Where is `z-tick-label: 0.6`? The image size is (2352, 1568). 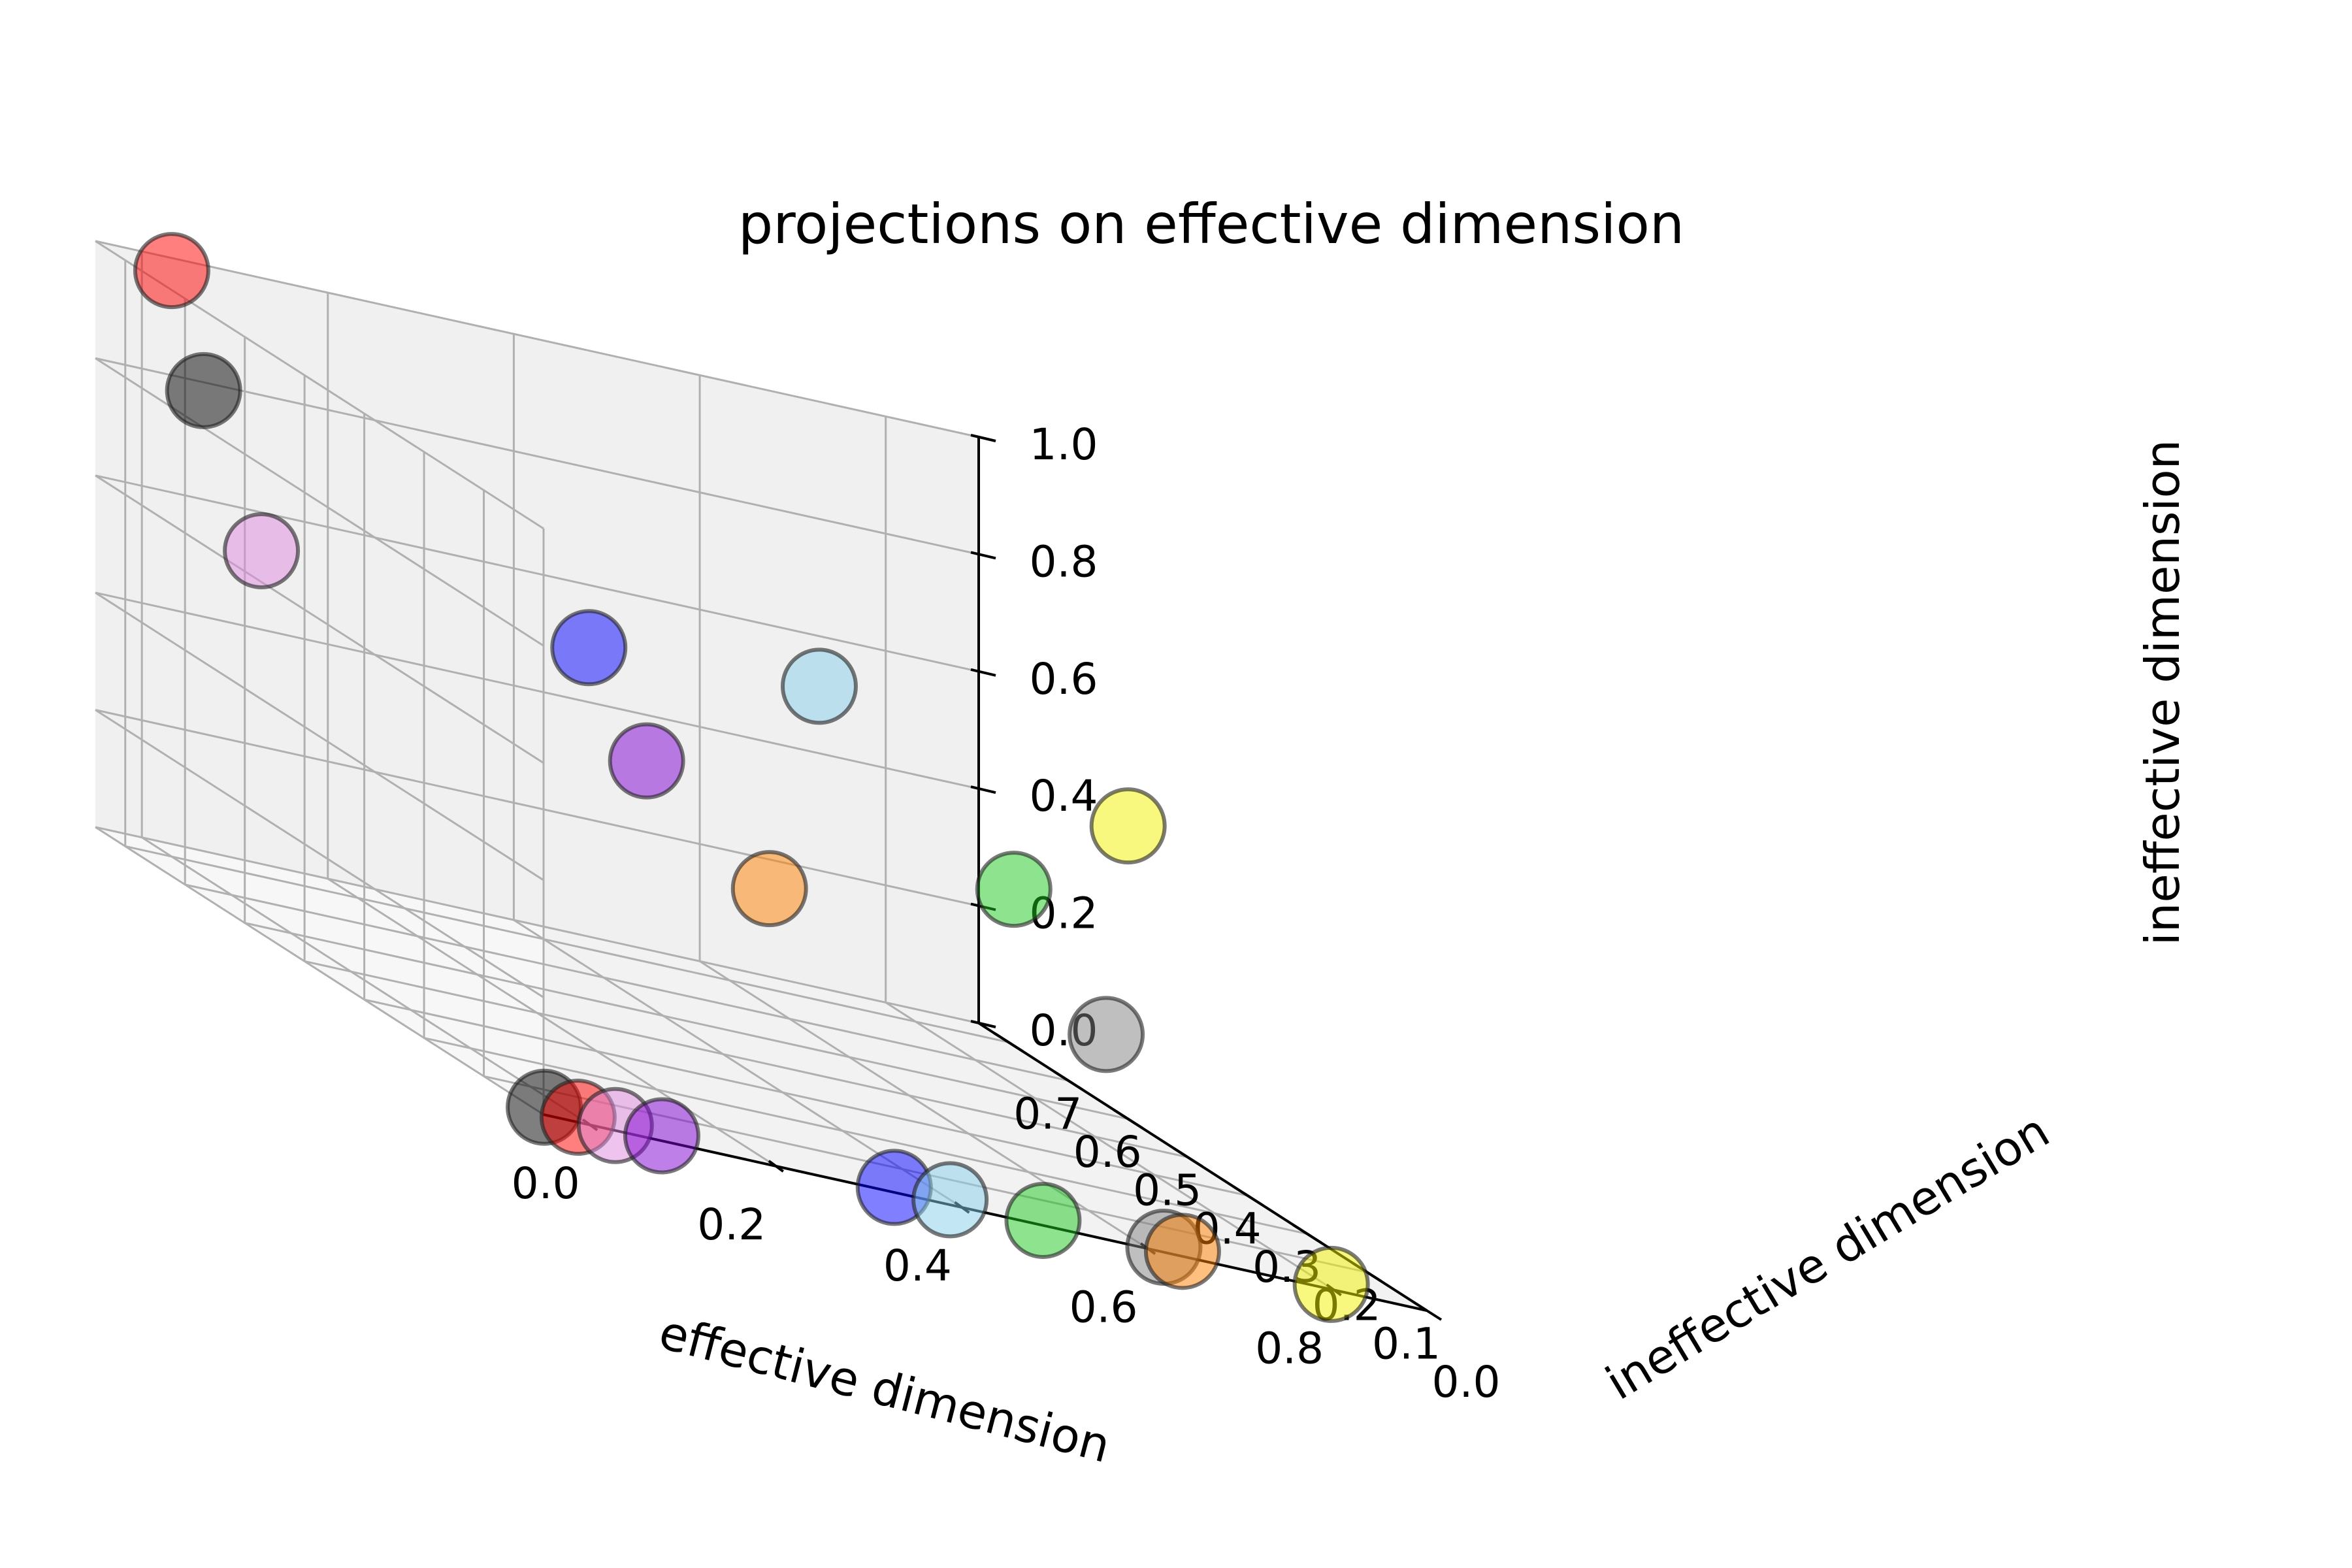 z-tick-label: 0.6 is located at coordinates (1064, 679).